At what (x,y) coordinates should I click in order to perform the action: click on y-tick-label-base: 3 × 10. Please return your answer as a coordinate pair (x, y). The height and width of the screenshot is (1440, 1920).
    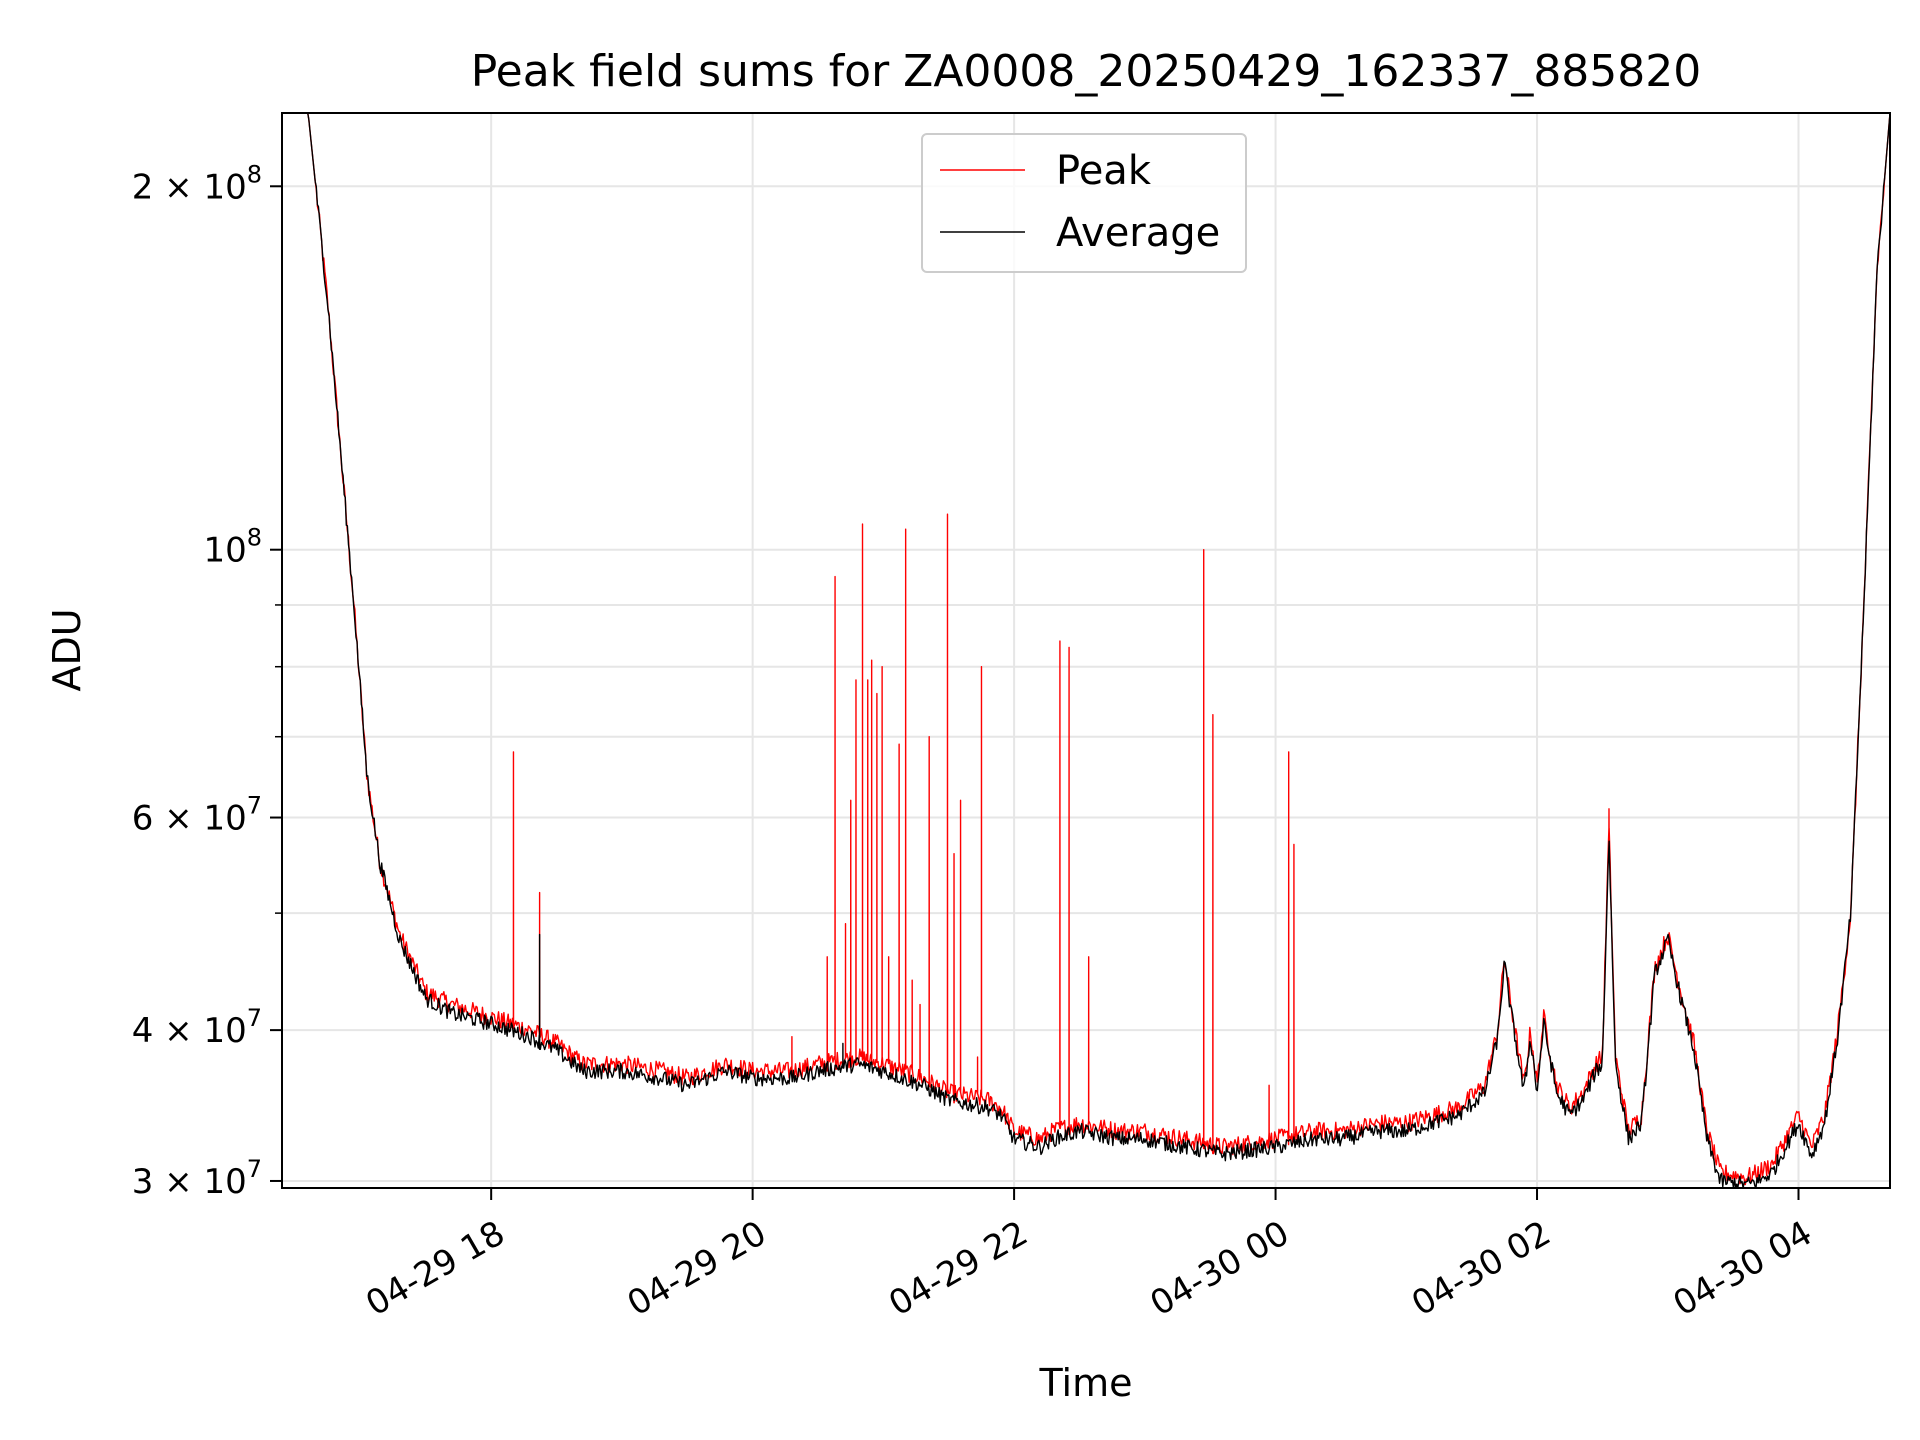
    Looking at the image, I should click on (189, 1182).